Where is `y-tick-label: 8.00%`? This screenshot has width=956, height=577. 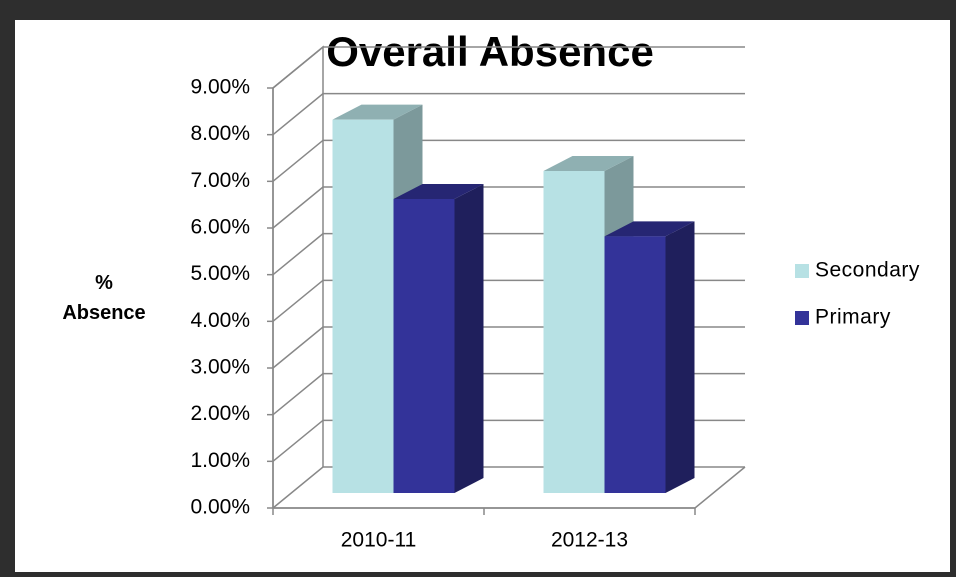
y-tick-label: 8.00% is located at coordinates (220, 133).